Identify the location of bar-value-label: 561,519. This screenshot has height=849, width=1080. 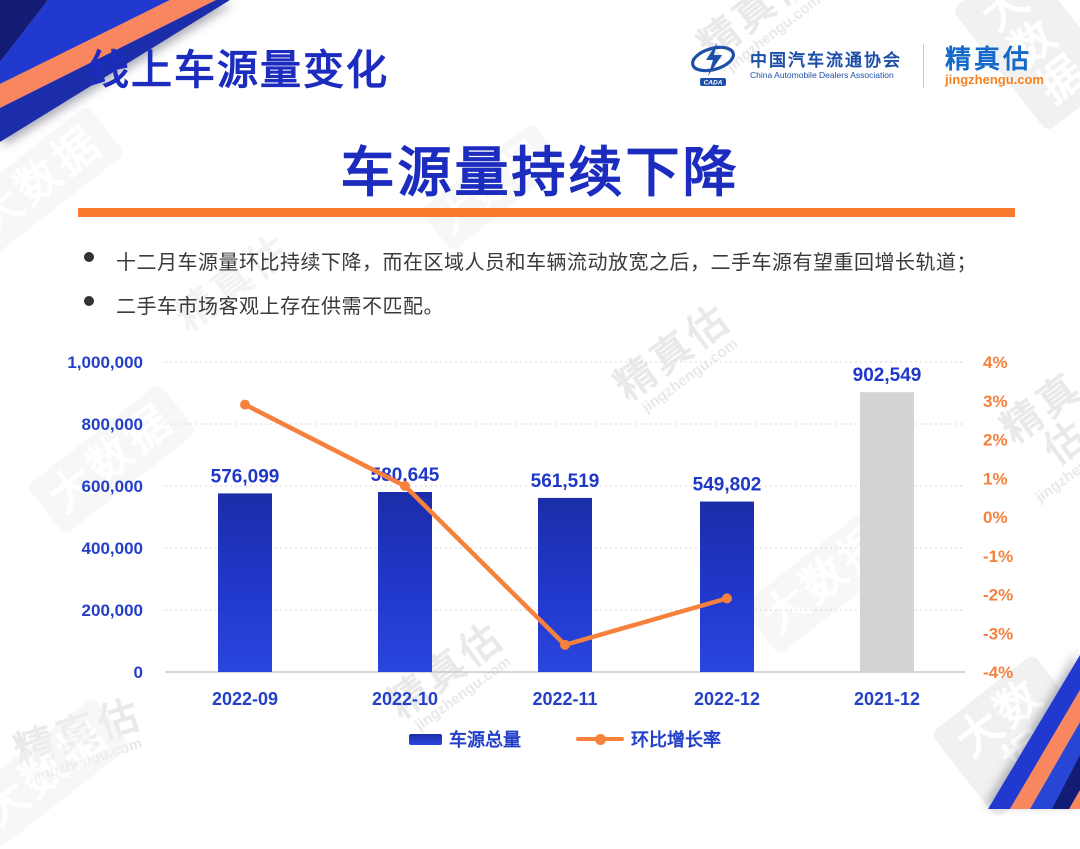
(565, 481).